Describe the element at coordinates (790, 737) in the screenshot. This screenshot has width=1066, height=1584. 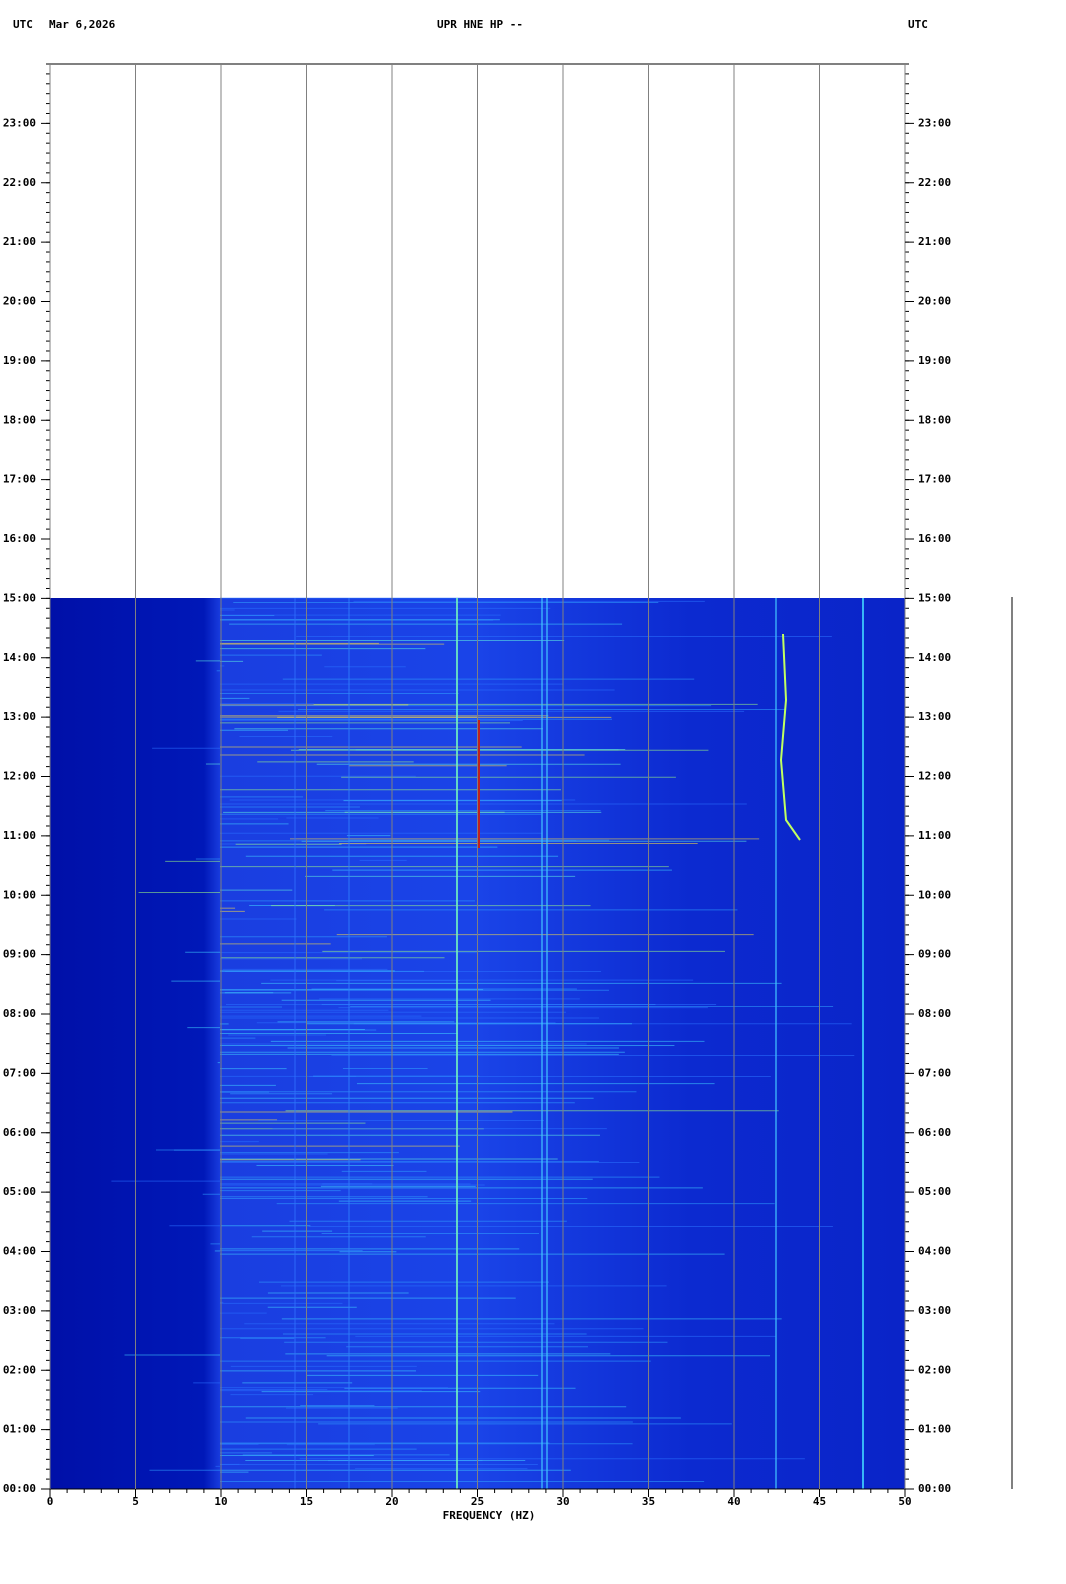
I see `spectral-line` at that location.